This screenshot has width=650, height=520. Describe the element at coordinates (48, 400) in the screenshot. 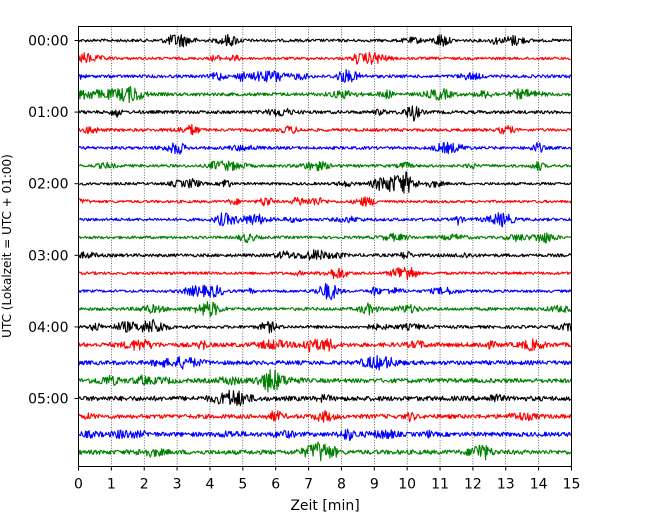

I see `y-tick-label: 05:00` at that location.